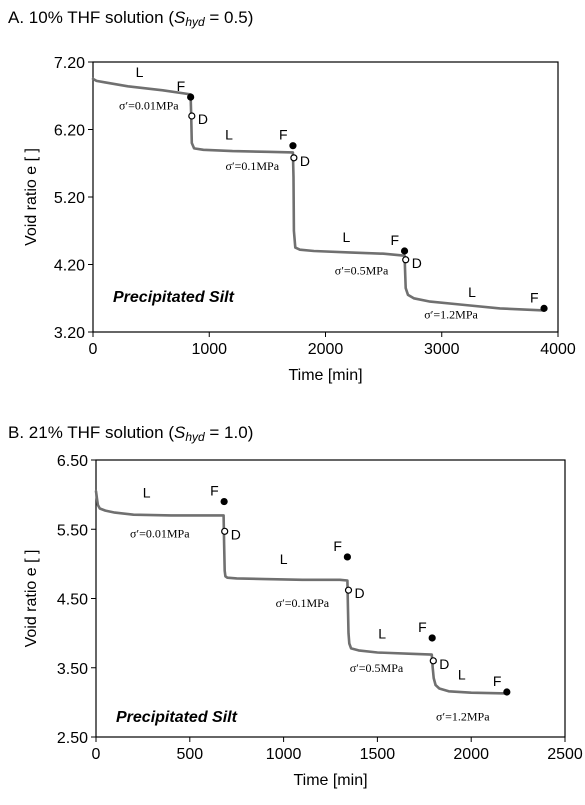 The image size is (585, 805). What do you see at coordinates (229, 17) in the screenshot?
I see `panel-a-title-tail: = 0.5)` at bounding box center [229, 17].